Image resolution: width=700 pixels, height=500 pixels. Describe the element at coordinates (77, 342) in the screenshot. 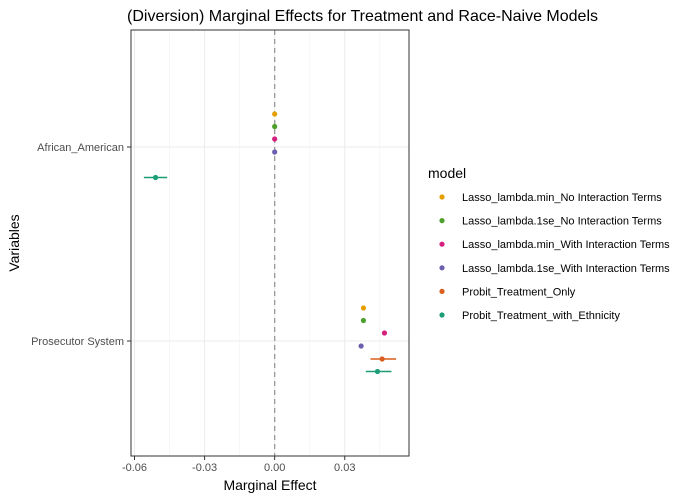

I see `y-tick-label: Prosecutor System` at that location.